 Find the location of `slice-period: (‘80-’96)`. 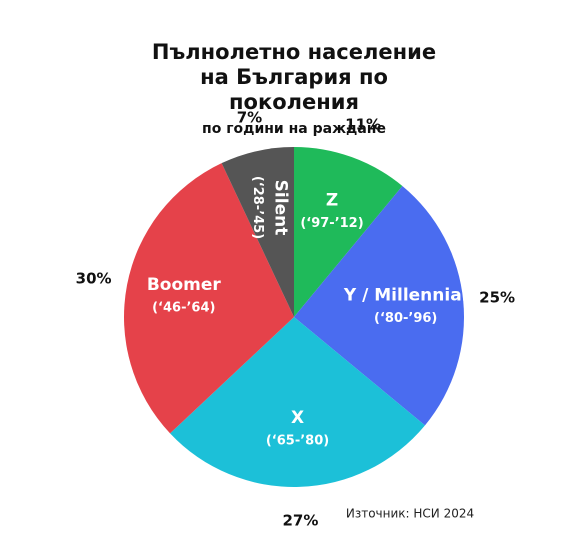

slice-period: (‘80-’96) is located at coordinates (405, 318).